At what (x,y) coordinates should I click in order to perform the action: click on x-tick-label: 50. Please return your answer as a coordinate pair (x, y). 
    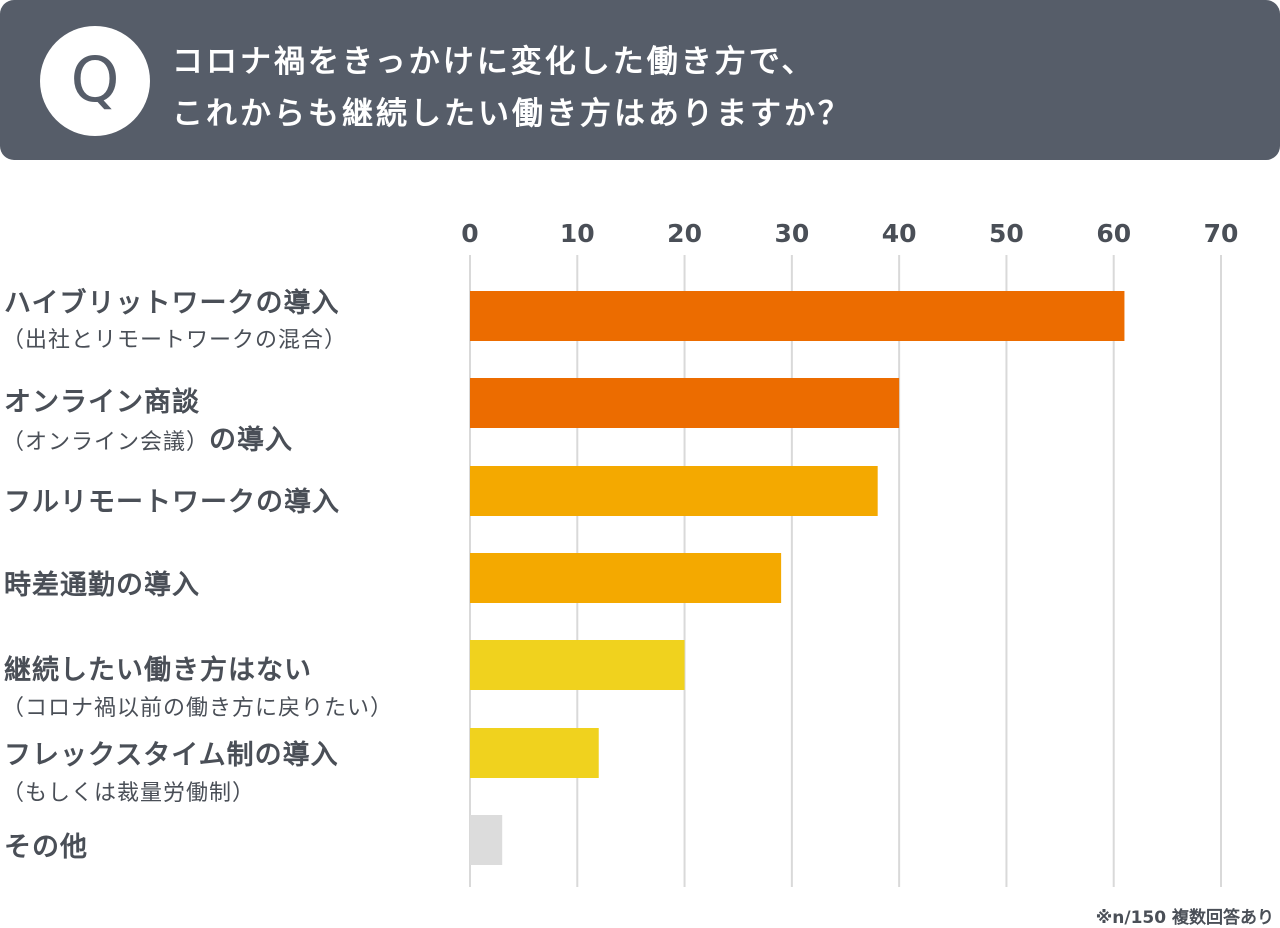
    Looking at the image, I should click on (1006, 233).